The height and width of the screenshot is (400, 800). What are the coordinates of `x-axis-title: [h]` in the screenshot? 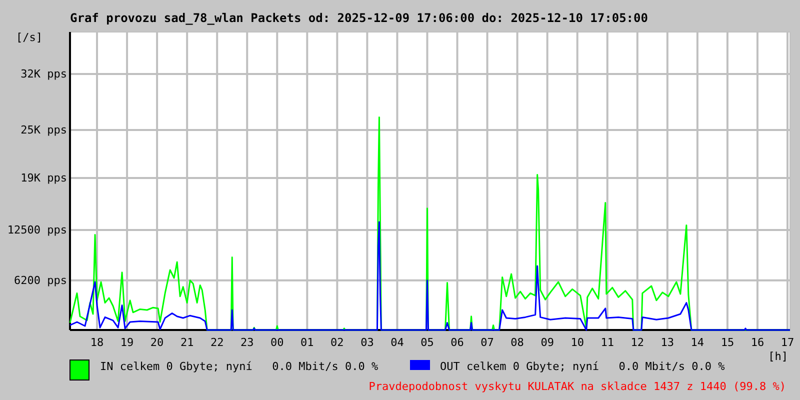 It's located at (778, 356).